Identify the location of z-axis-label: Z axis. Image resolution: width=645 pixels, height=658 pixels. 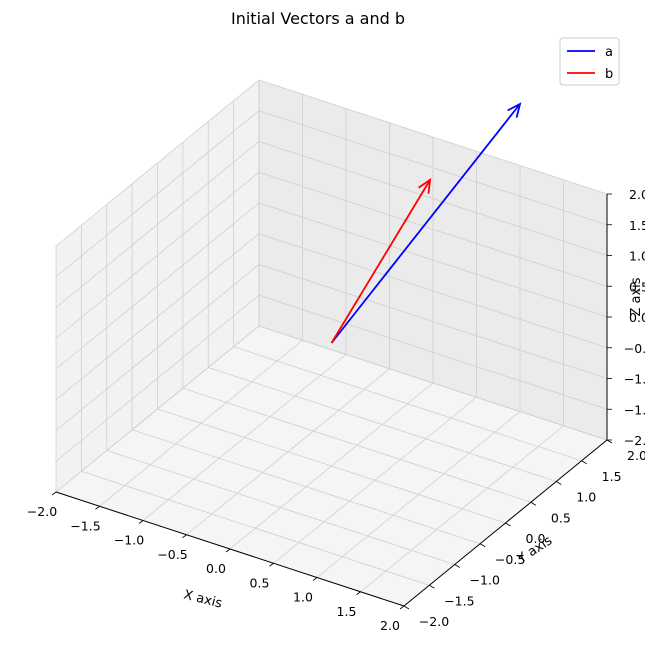
(636, 296).